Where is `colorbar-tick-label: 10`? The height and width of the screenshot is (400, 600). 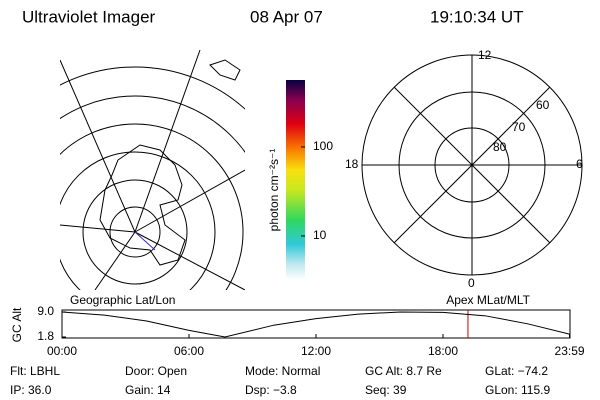 colorbar-tick-label: 10 is located at coordinates (320, 235).